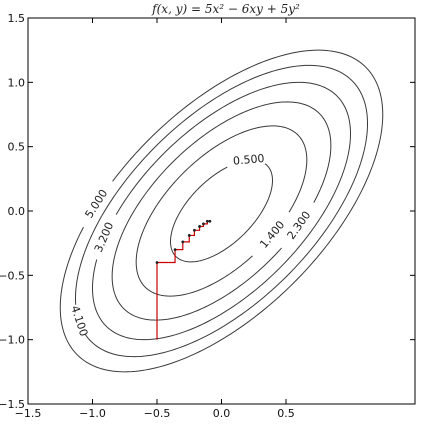 The image size is (428, 431). Describe the element at coordinates (104, 237) in the screenshot. I see `contour-label: 3.200` at that location.